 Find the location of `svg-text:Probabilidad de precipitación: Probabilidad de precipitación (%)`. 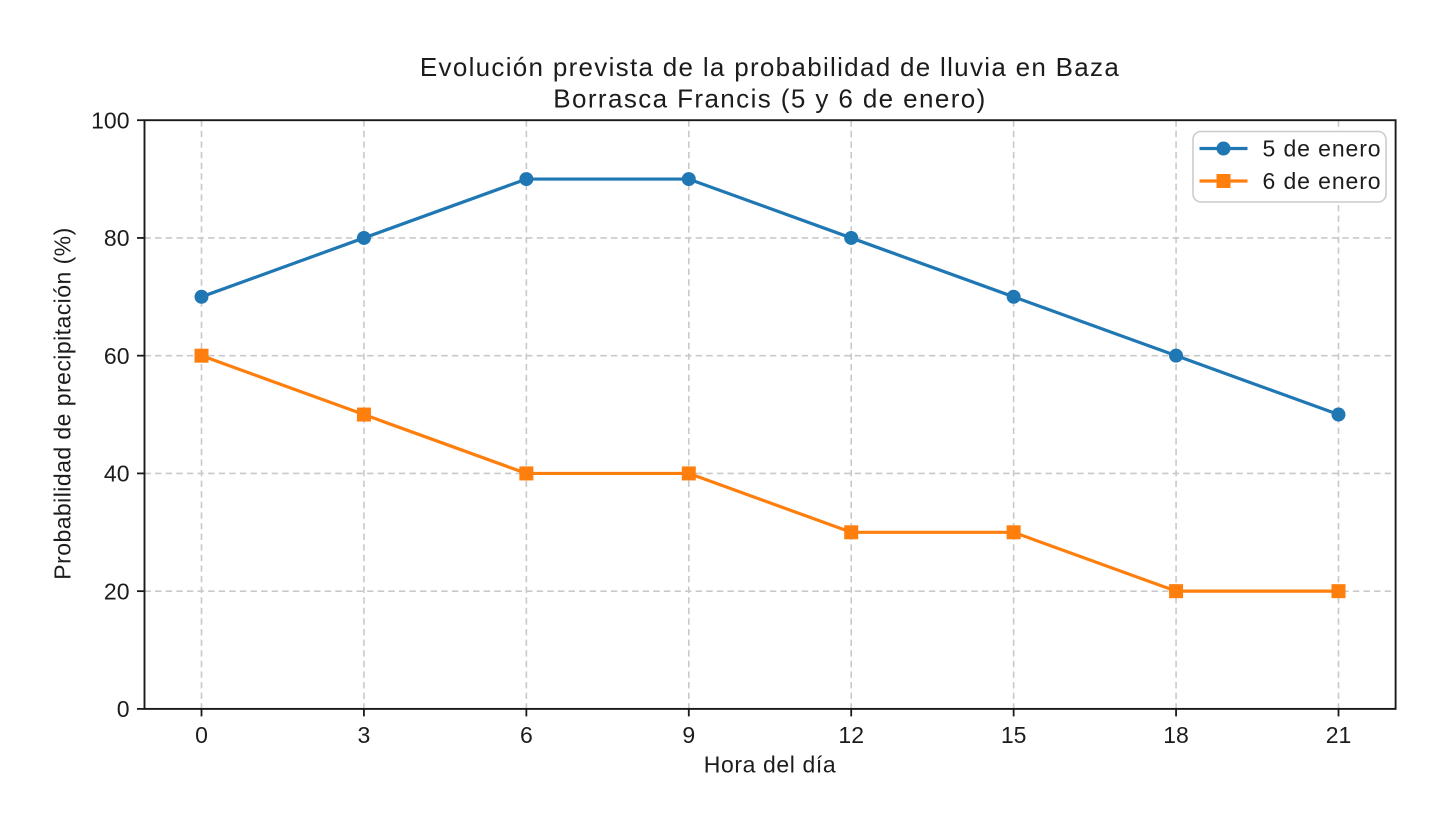

svg-text:Probabilidad de precipitación: Probabilidad de precipitación (%) is located at coordinates (63, 403).